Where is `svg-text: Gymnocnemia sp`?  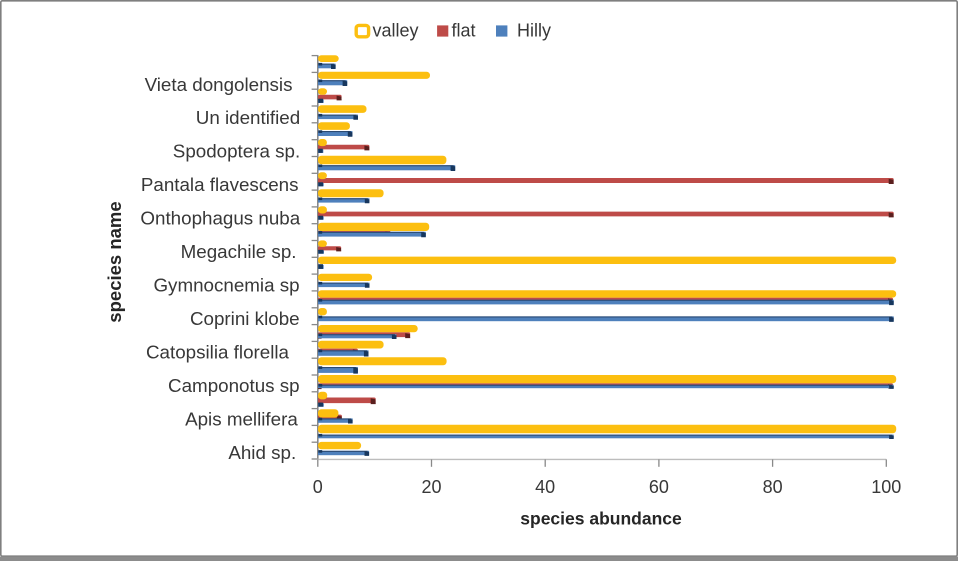 svg-text: Gymnocnemia sp is located at coordinates (226, 285).